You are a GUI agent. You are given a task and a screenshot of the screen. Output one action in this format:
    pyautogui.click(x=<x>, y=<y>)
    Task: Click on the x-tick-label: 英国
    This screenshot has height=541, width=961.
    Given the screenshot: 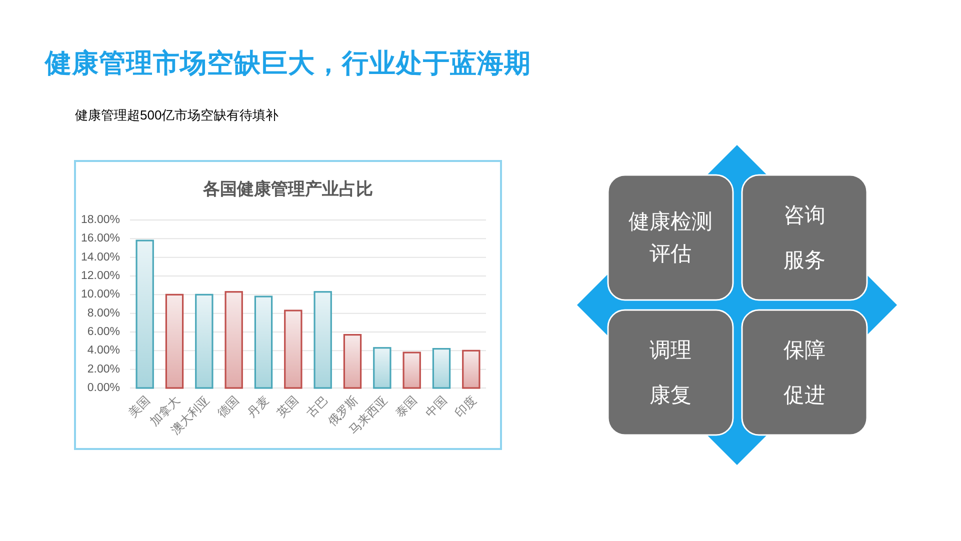 What is the action you would take?
    pyautogui.click(x=288, y=406)
    